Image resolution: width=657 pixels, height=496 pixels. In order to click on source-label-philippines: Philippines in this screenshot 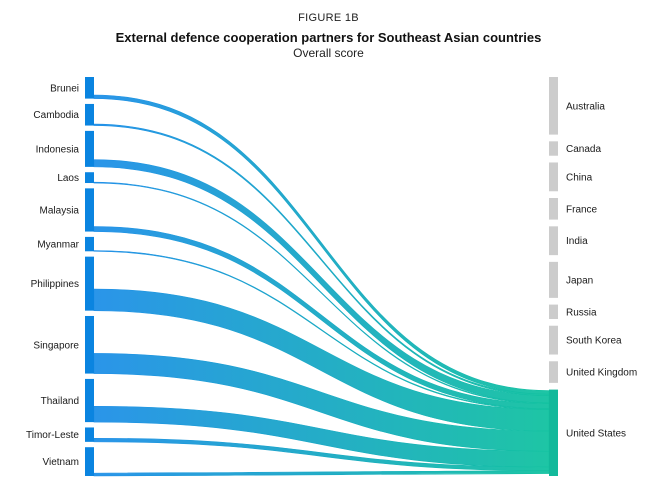, I will do `click(55, 284)`.